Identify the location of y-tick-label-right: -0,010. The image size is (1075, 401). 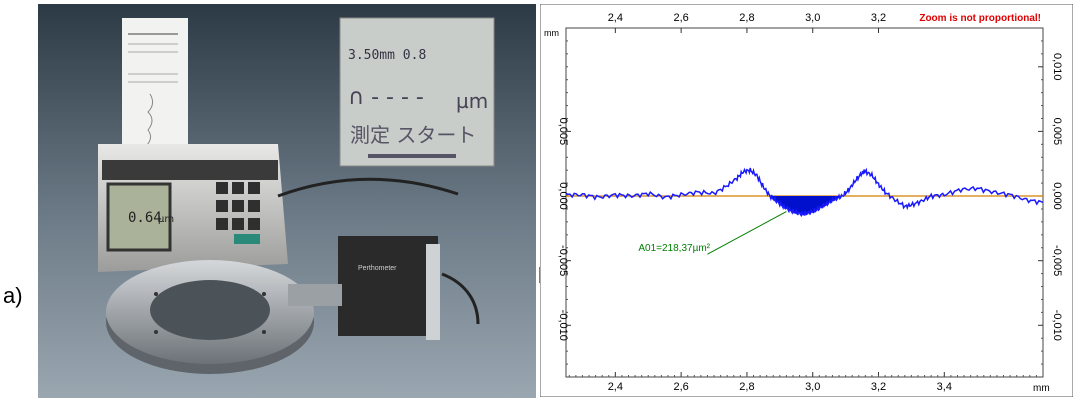
(1057, 325).